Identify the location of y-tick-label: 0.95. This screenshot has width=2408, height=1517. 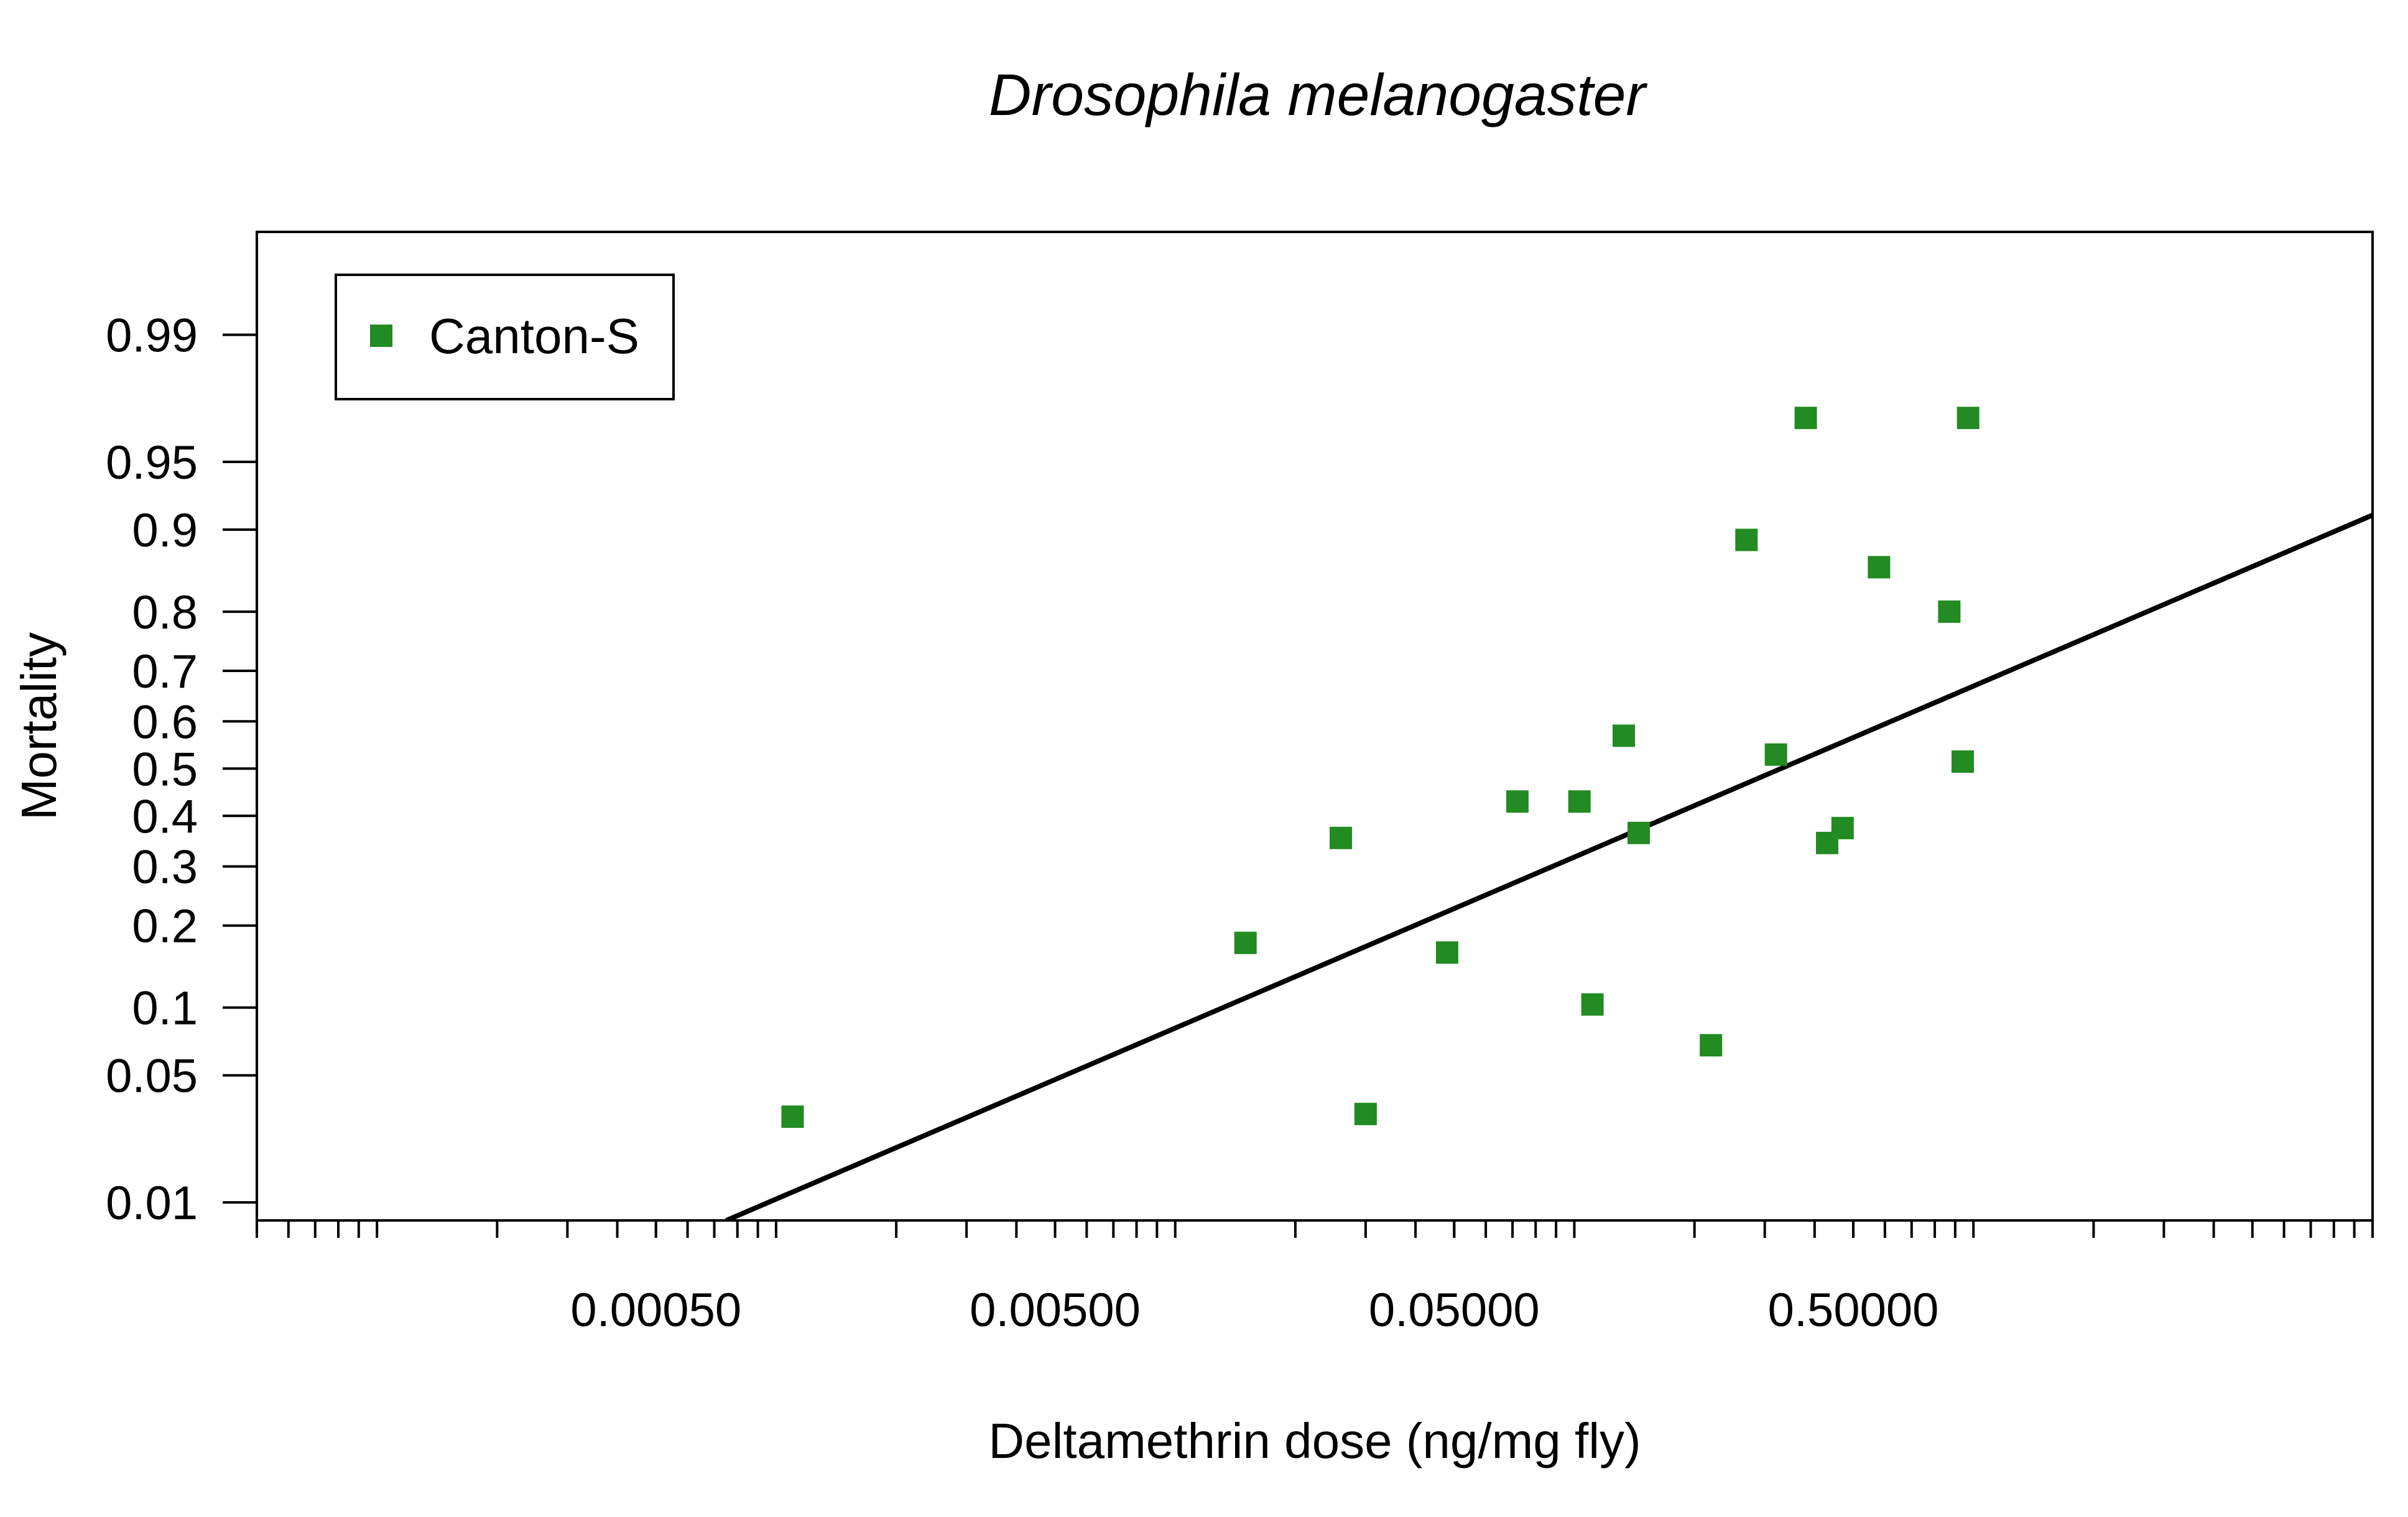
(152, 462).